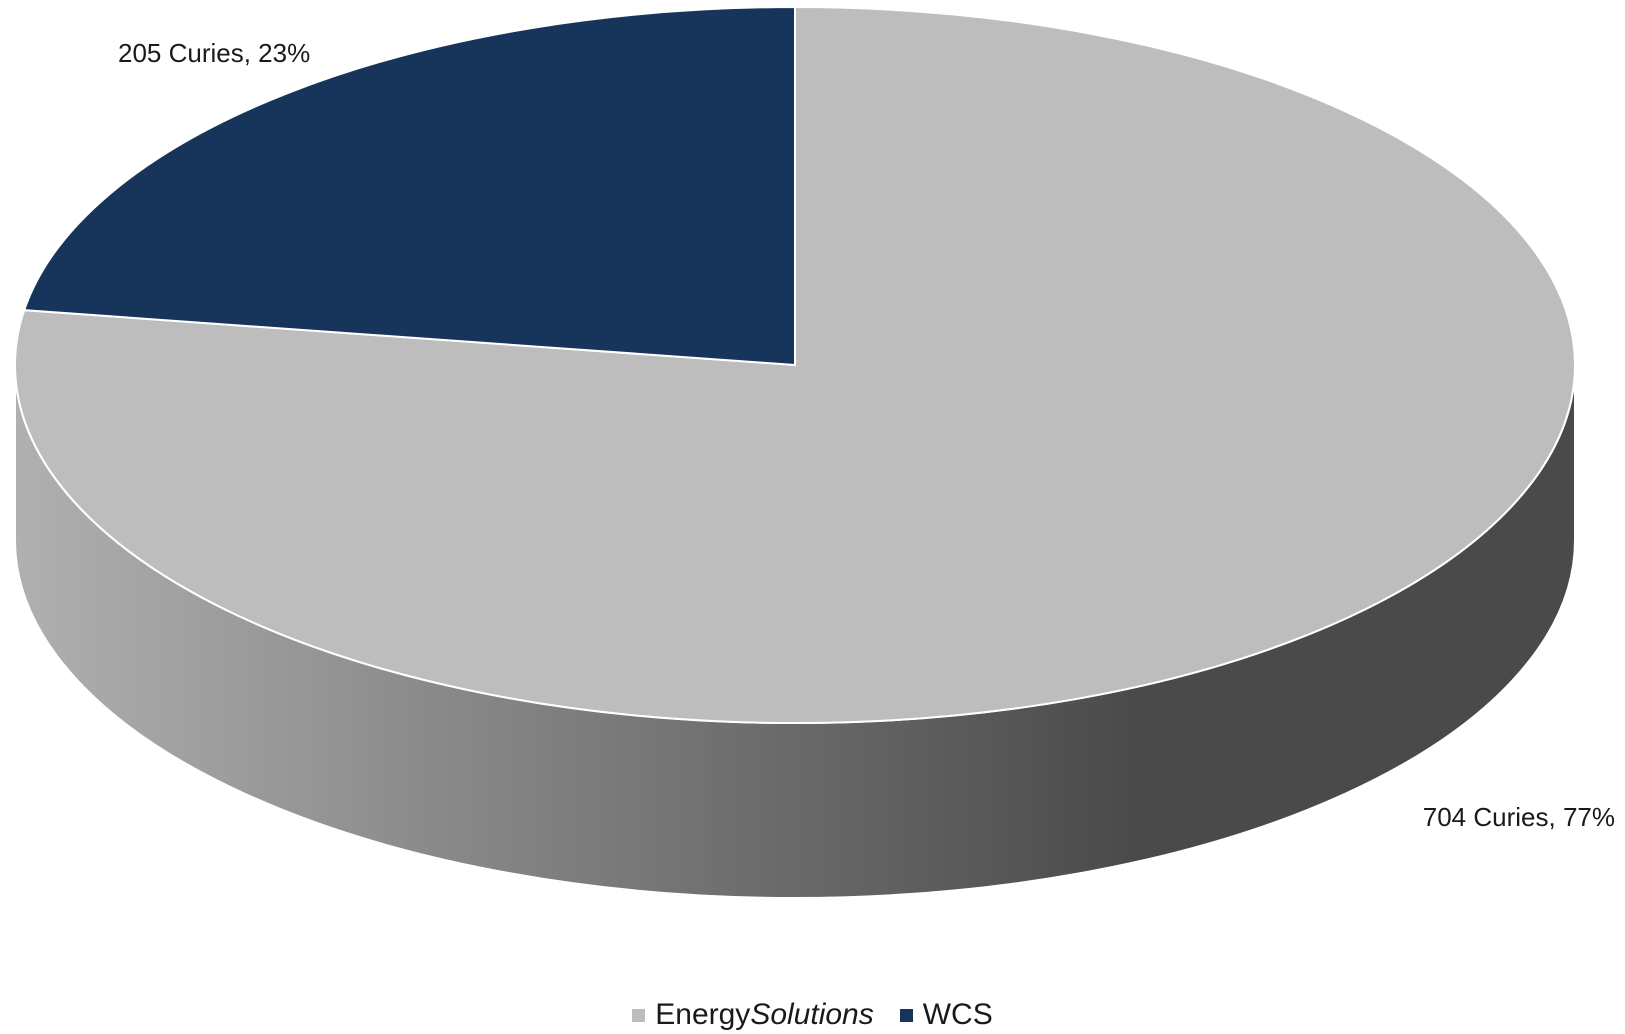  I want to click on legend: EnergySolutions WCS, so click(812, 1015).